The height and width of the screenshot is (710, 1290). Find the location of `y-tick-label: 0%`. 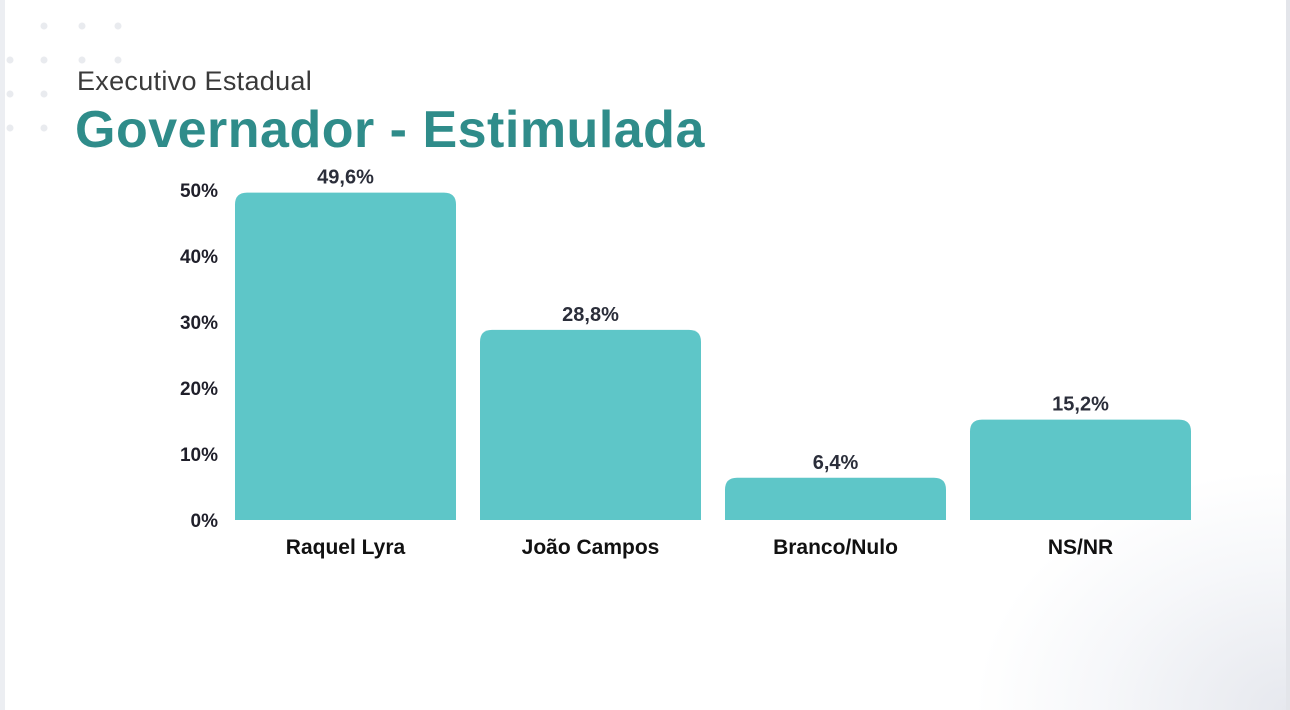

y-tick-label: 0% is located at coordinates (205, 521).